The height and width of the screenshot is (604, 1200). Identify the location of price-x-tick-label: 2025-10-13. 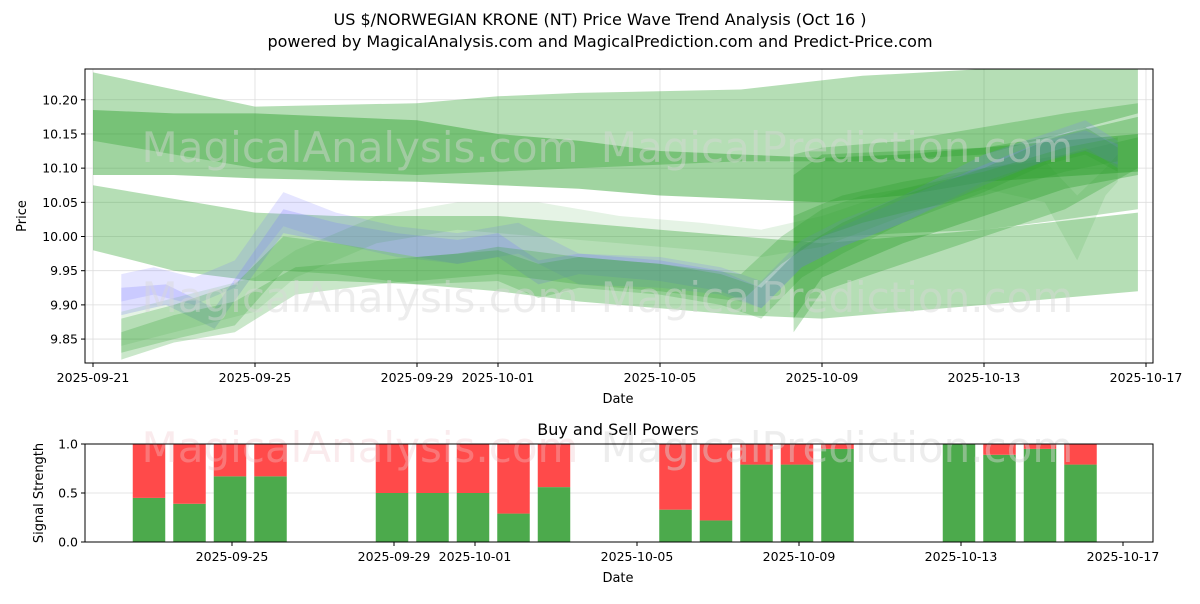
(984, 377).